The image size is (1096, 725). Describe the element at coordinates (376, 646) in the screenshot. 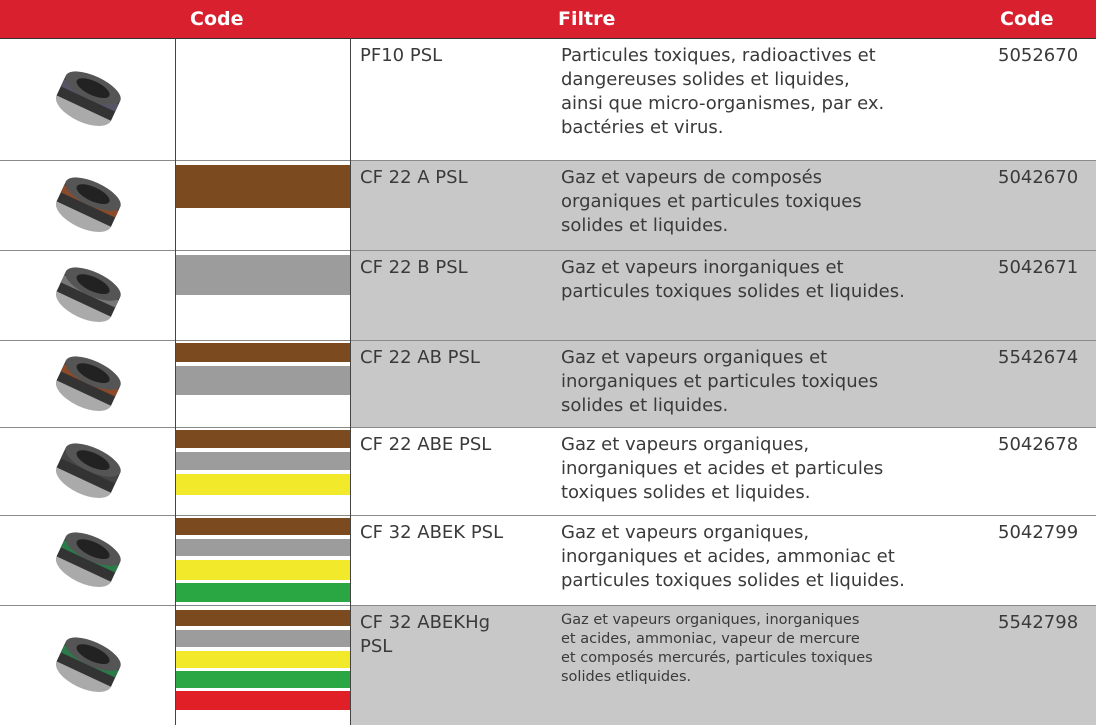

I see `filter-name: PSL` at that location.